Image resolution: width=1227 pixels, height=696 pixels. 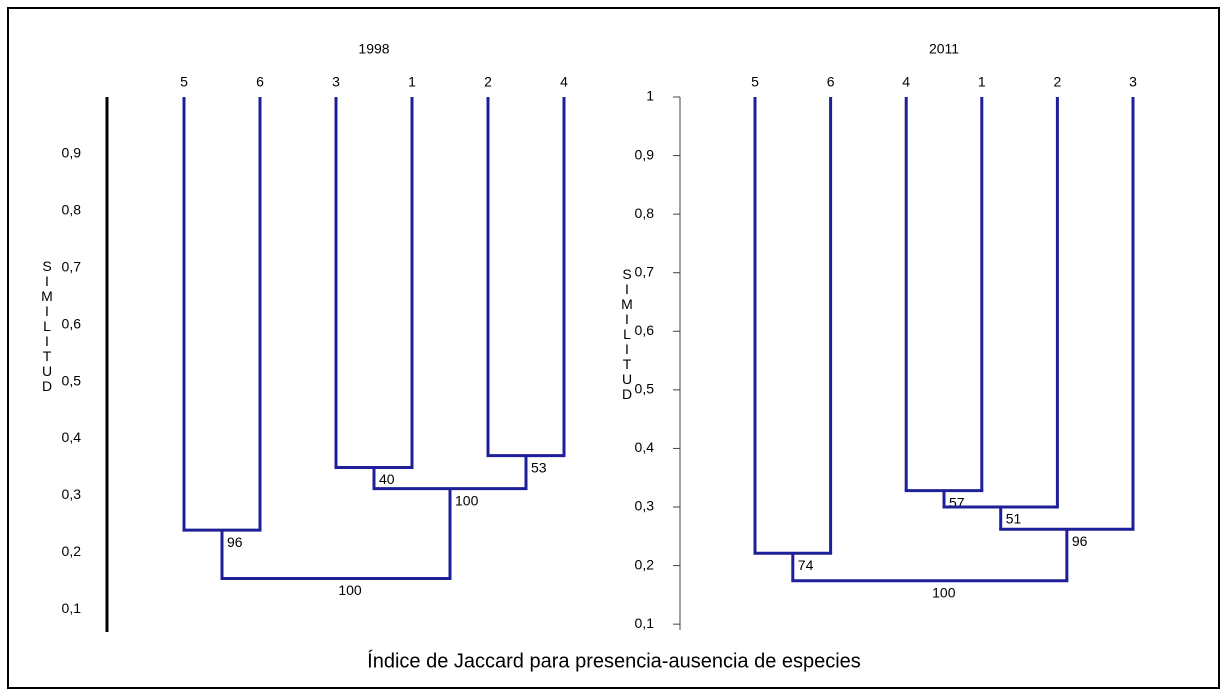 I want to click on y-tick-label: 1, so click(x=650, y=96).